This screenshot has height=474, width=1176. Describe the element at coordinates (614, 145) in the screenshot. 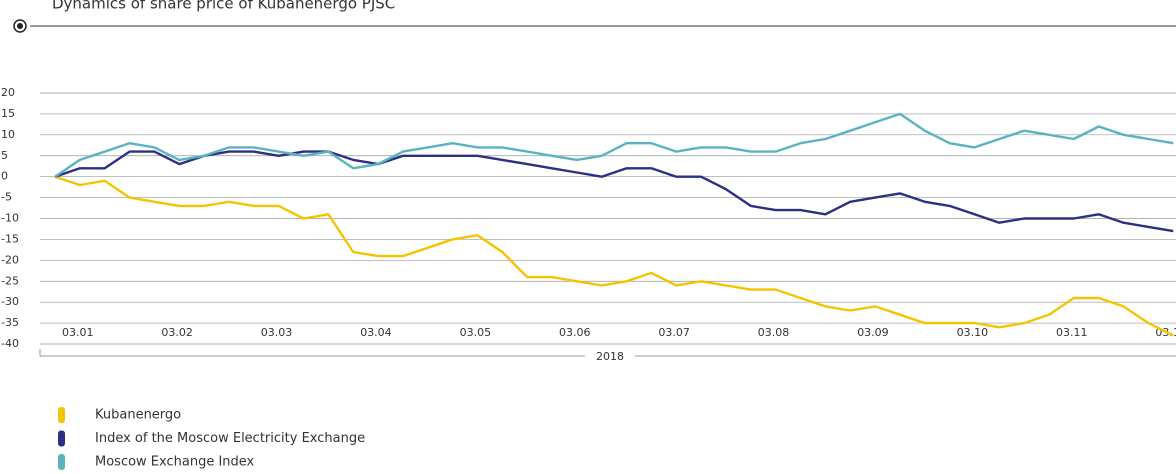

I see `series-line` at that location.